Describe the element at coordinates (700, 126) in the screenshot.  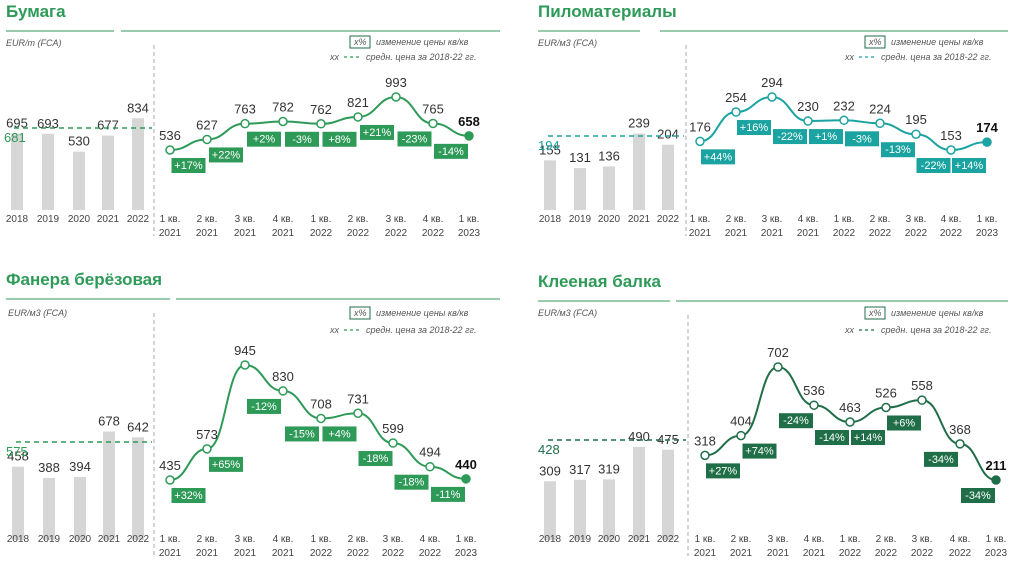
I see `quarterly-value: 176` at that location.